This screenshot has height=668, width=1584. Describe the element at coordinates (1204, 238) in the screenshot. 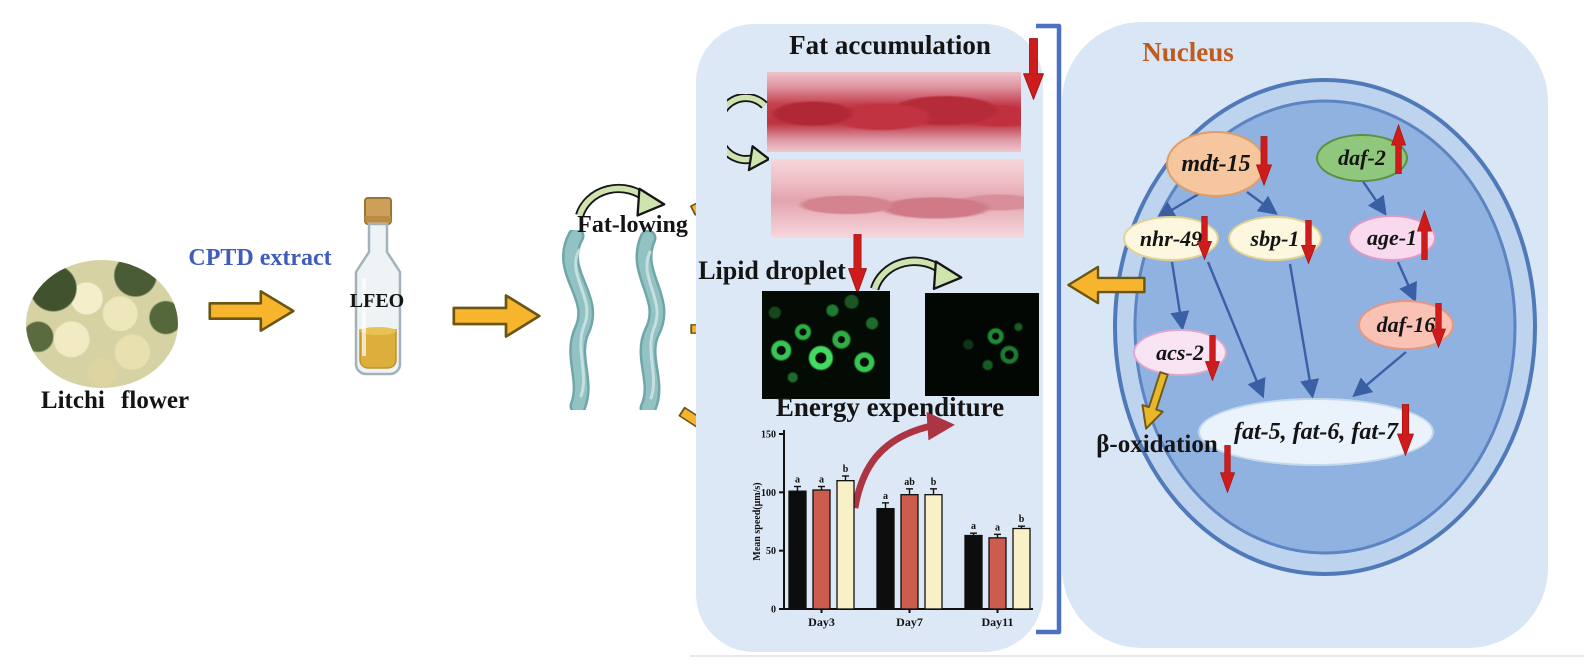

I see `red-down-arrow-nhr-49-icon` at that location.